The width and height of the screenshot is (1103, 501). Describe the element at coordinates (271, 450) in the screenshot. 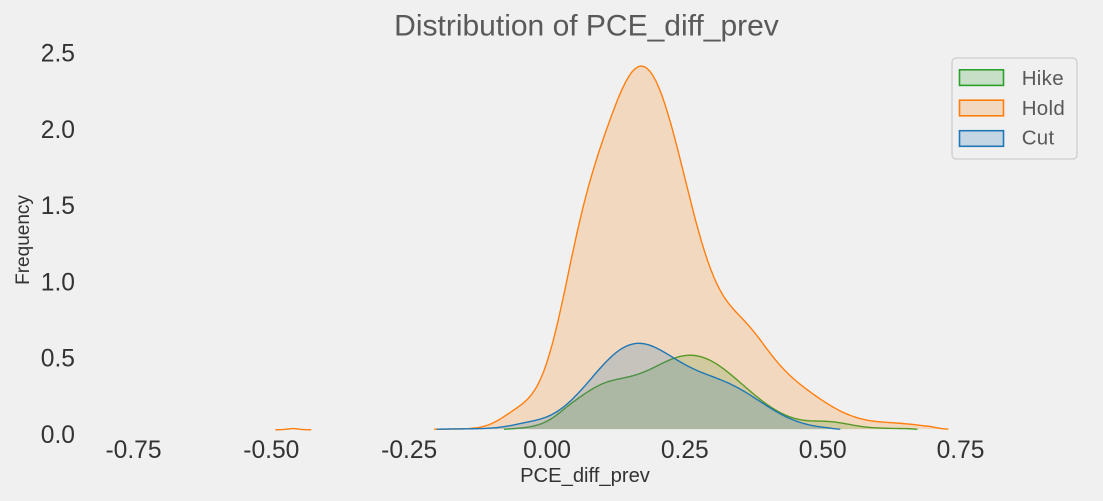

I see `svg-text: -0.50` at that location.